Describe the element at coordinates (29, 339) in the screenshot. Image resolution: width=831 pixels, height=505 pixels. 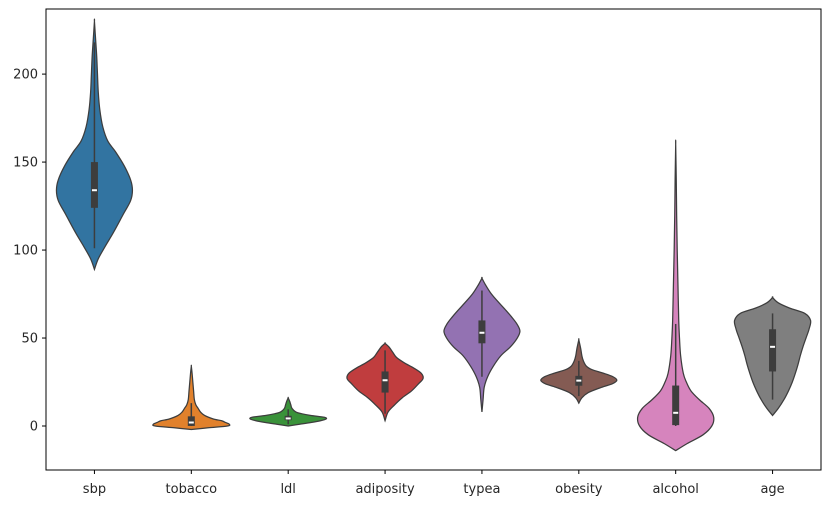
I see `y-tick-label: 50` at that location.